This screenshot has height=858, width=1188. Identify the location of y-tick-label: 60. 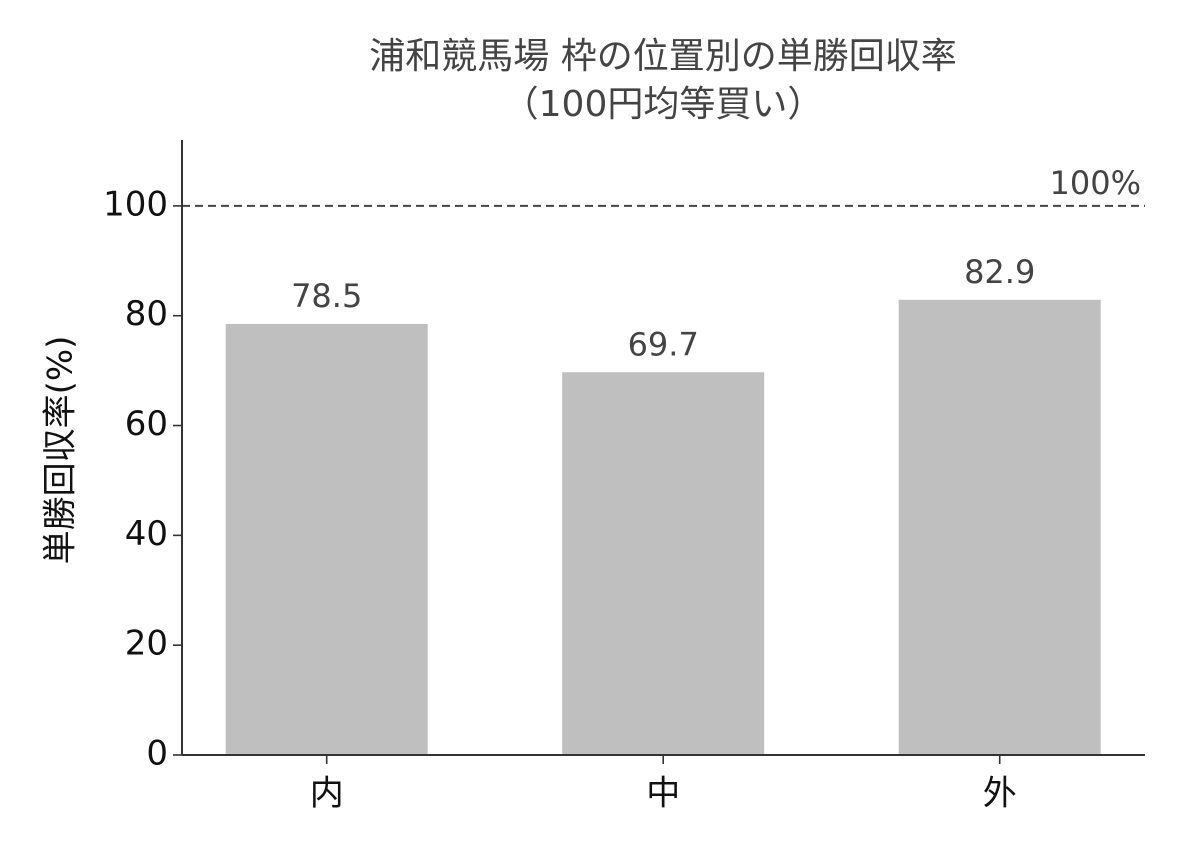
(146, 424).